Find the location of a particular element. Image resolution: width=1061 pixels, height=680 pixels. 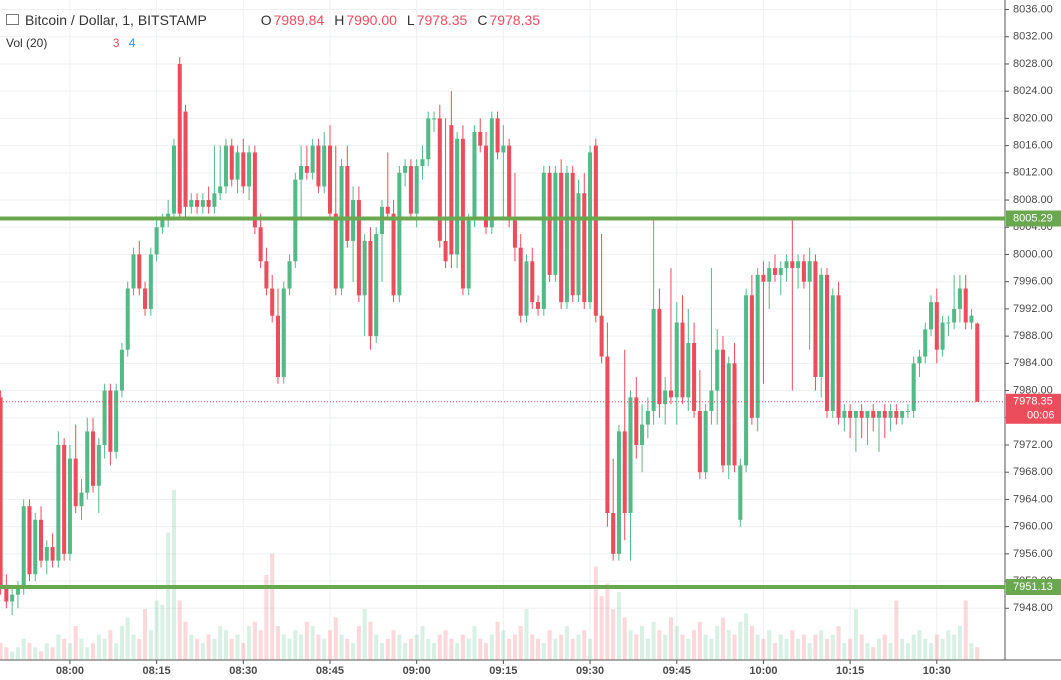

ohlc-key: L is located at coordinates (410, 20).